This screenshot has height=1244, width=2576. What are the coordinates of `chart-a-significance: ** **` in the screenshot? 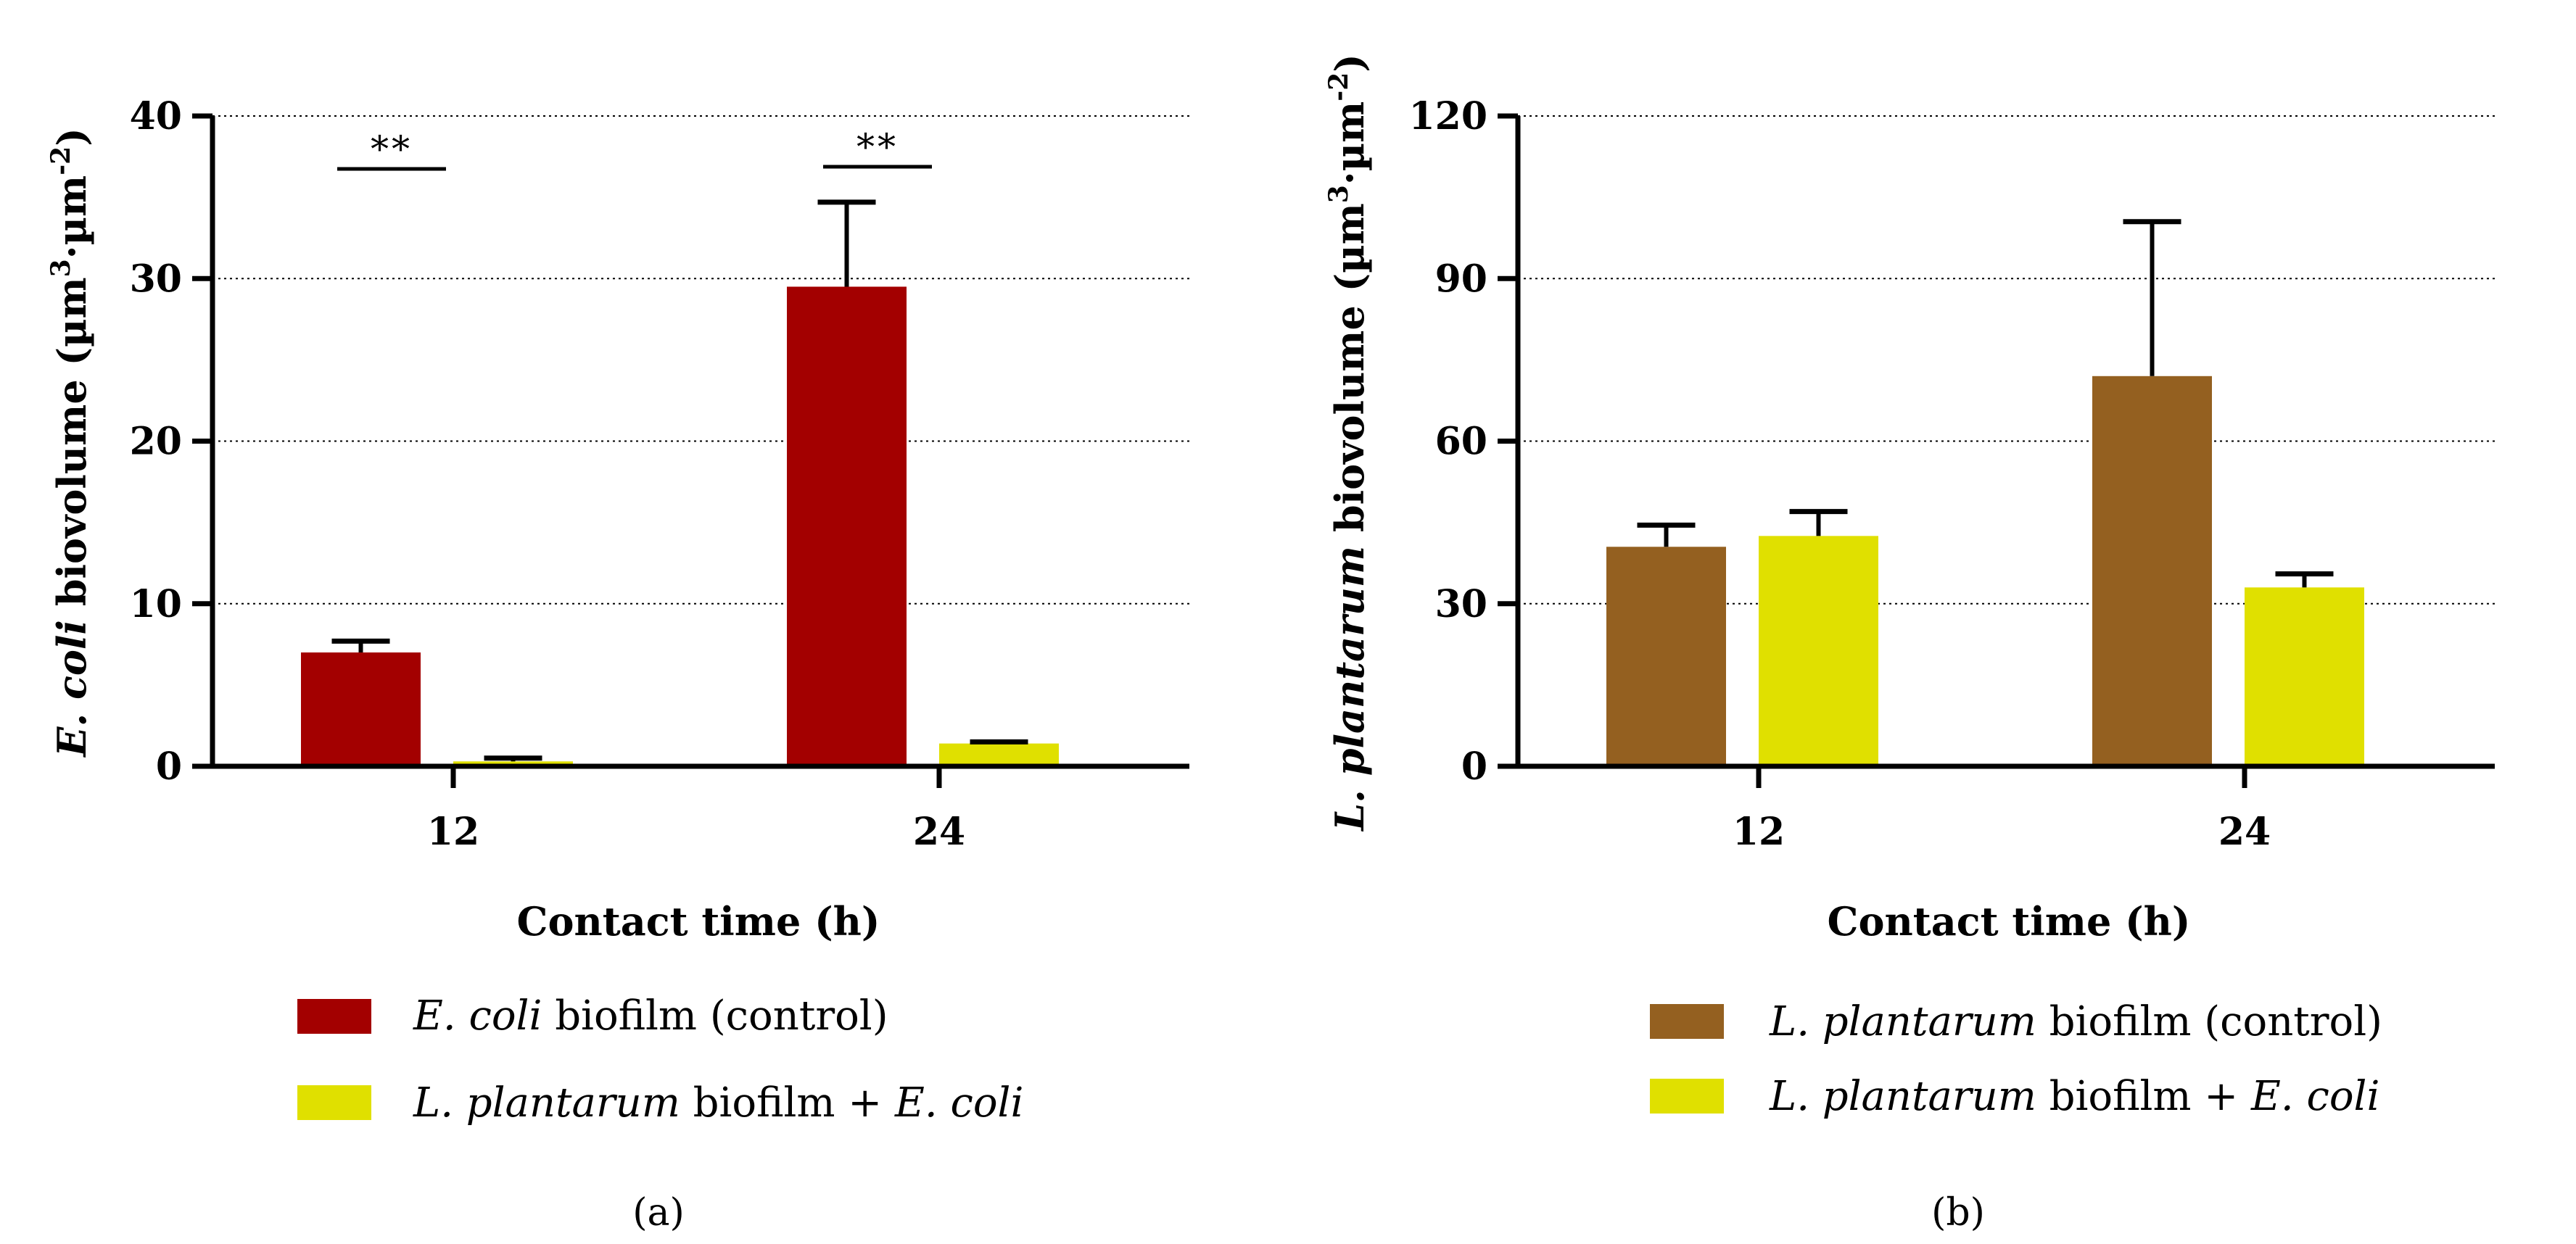 It's located at (634, 148).